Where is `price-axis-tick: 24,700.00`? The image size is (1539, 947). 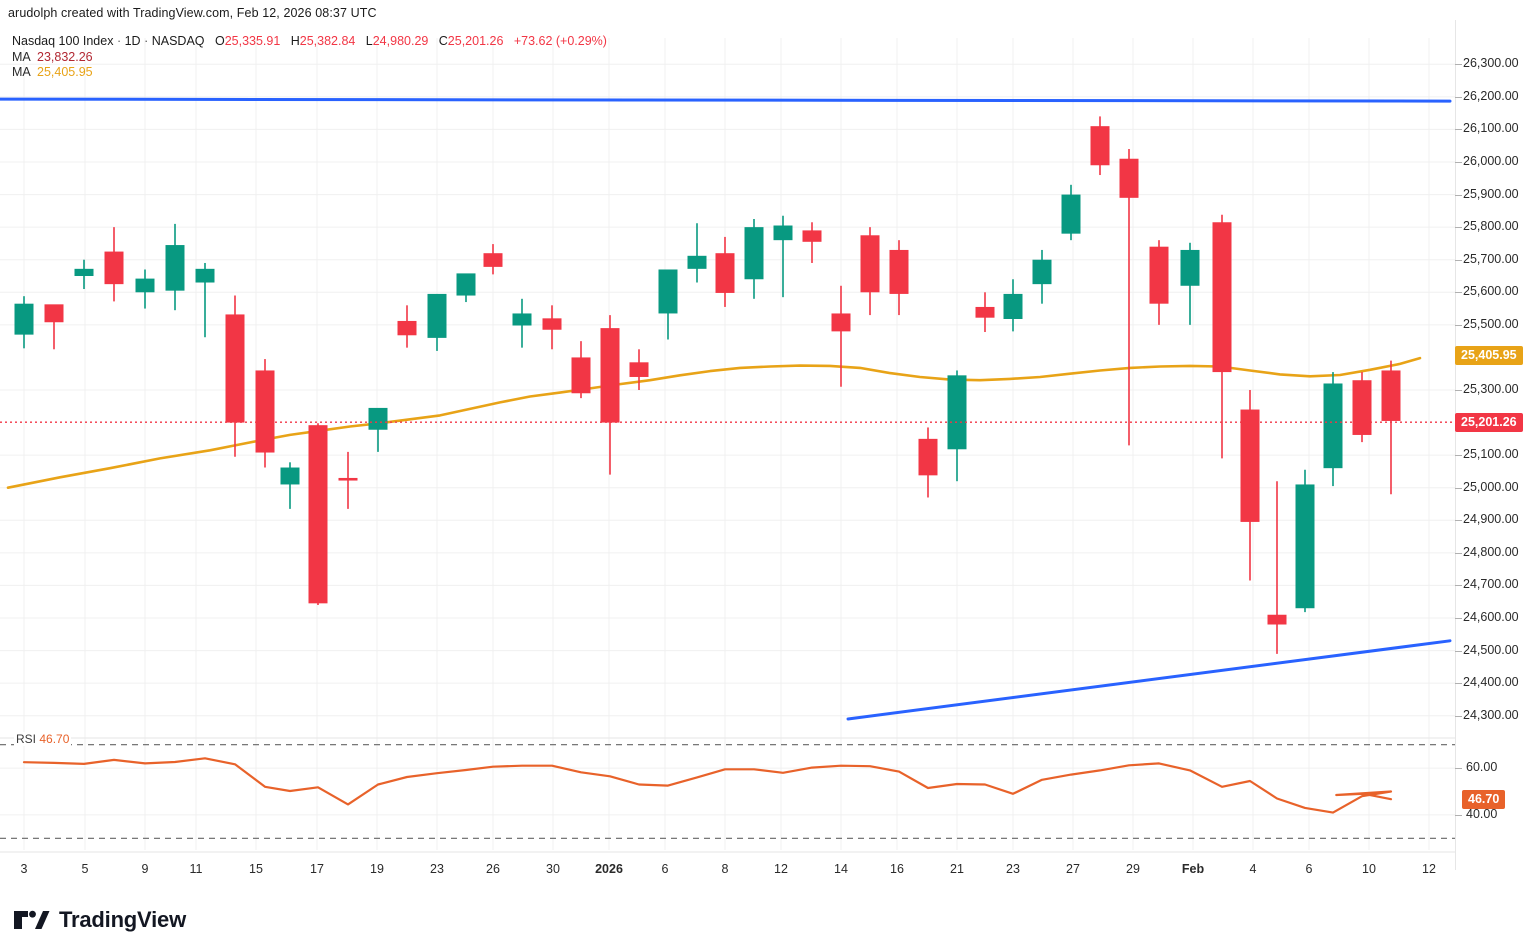 price-axis-tick: 24,700.00 is located at coordinates (1491, 584).